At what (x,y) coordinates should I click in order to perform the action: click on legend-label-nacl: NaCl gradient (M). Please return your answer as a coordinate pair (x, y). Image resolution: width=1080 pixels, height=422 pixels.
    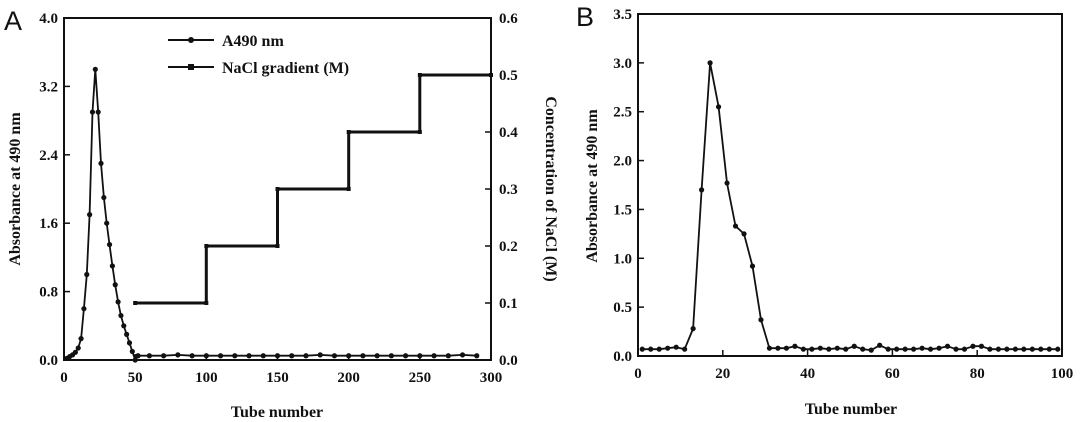
    Looking at the image, I should click on (285, 68).